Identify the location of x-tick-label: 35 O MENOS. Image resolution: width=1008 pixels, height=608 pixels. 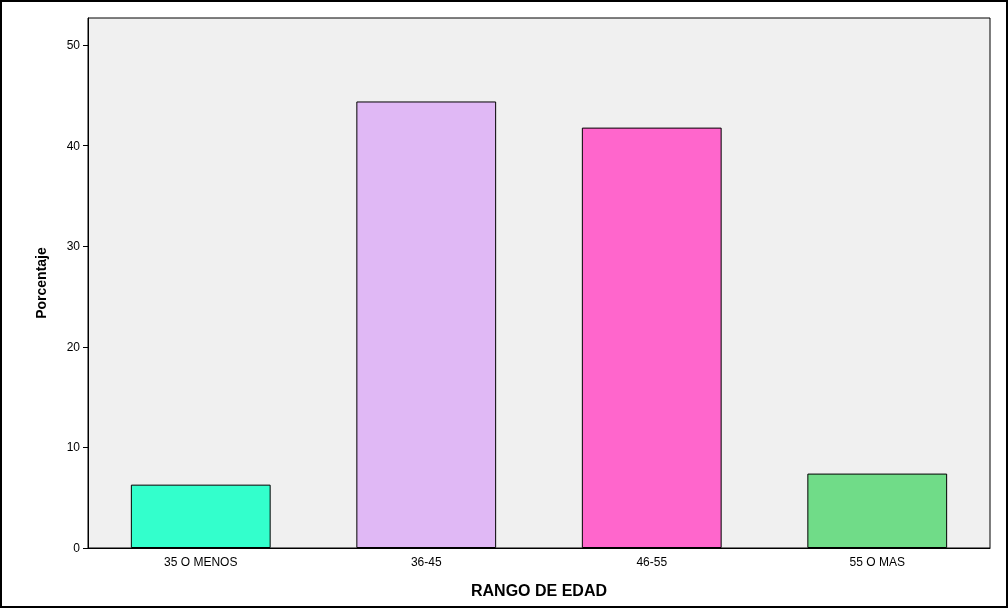
(201, 562).